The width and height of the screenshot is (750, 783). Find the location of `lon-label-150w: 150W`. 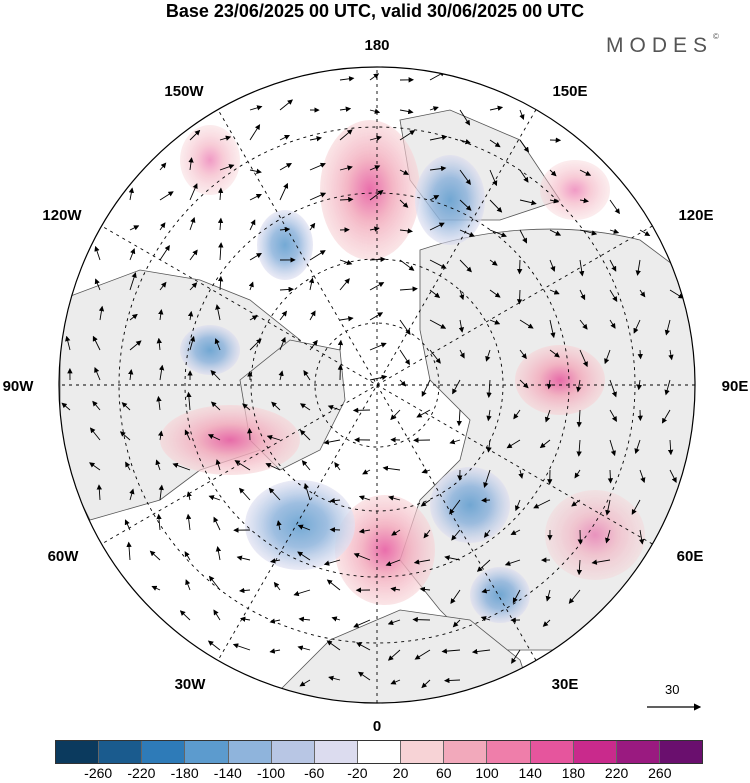

lon-label-150w: 150W is located at coordinates (184, 91).